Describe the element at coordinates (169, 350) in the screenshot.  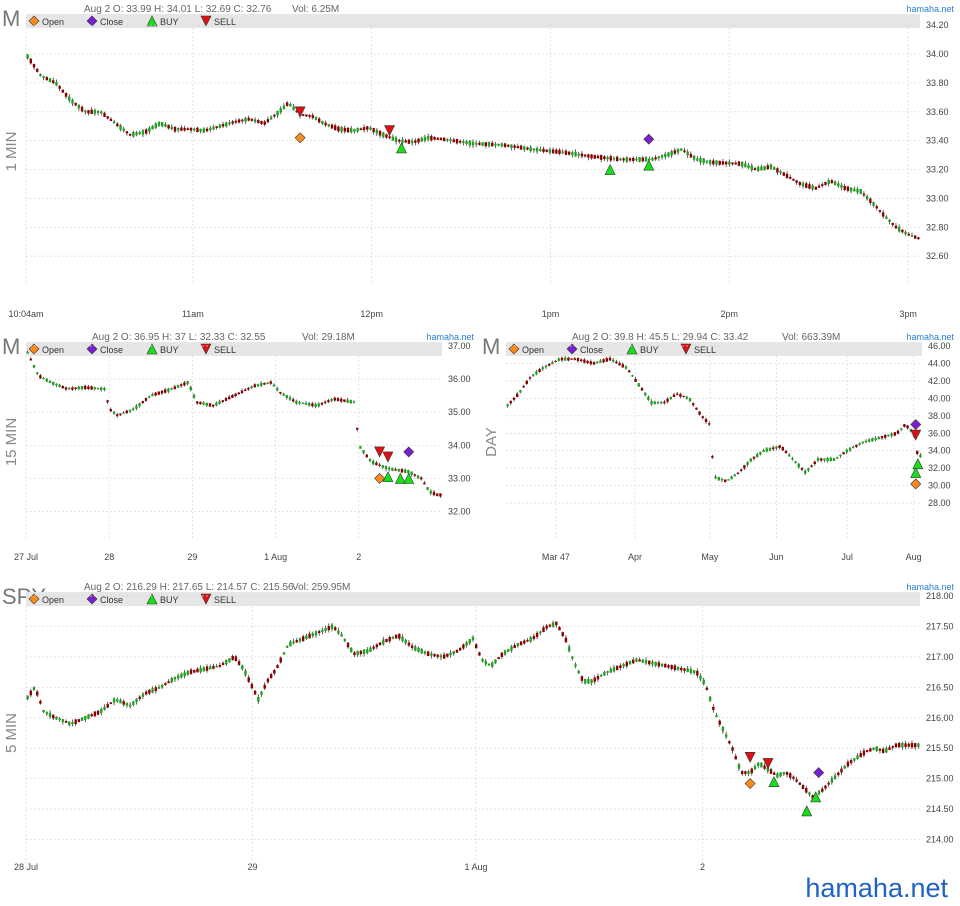
I see `legend-buy-label: BUY` at that location.